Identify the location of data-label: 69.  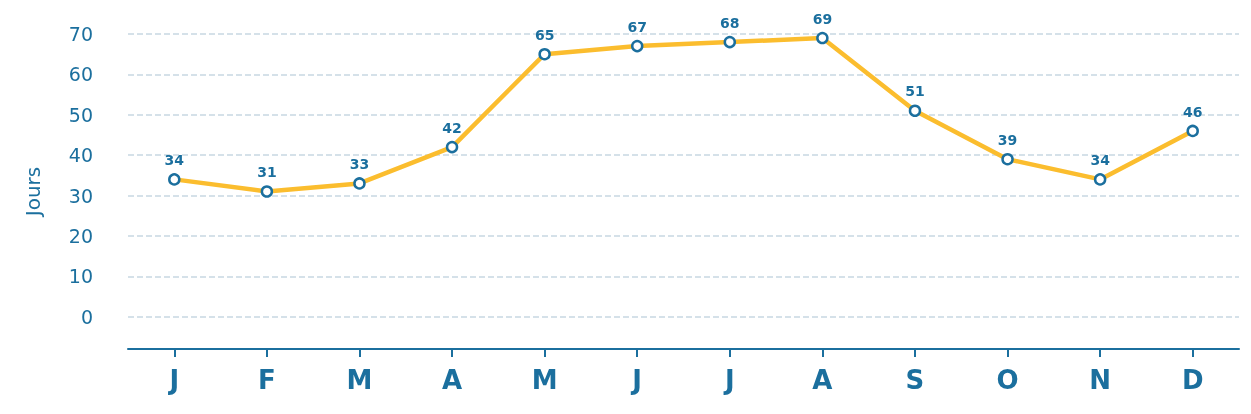
(822, 18).